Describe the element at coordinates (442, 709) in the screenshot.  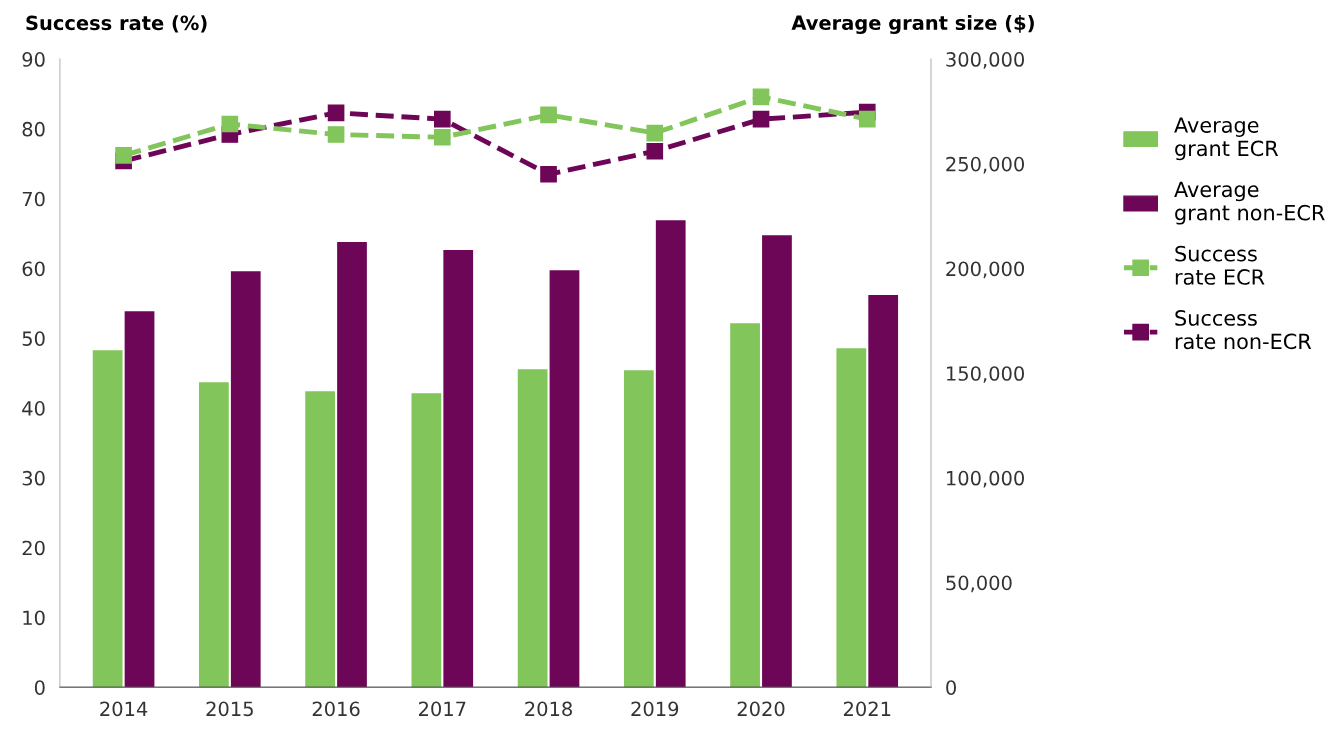
I see `x-tick-label: 2017` at that location.